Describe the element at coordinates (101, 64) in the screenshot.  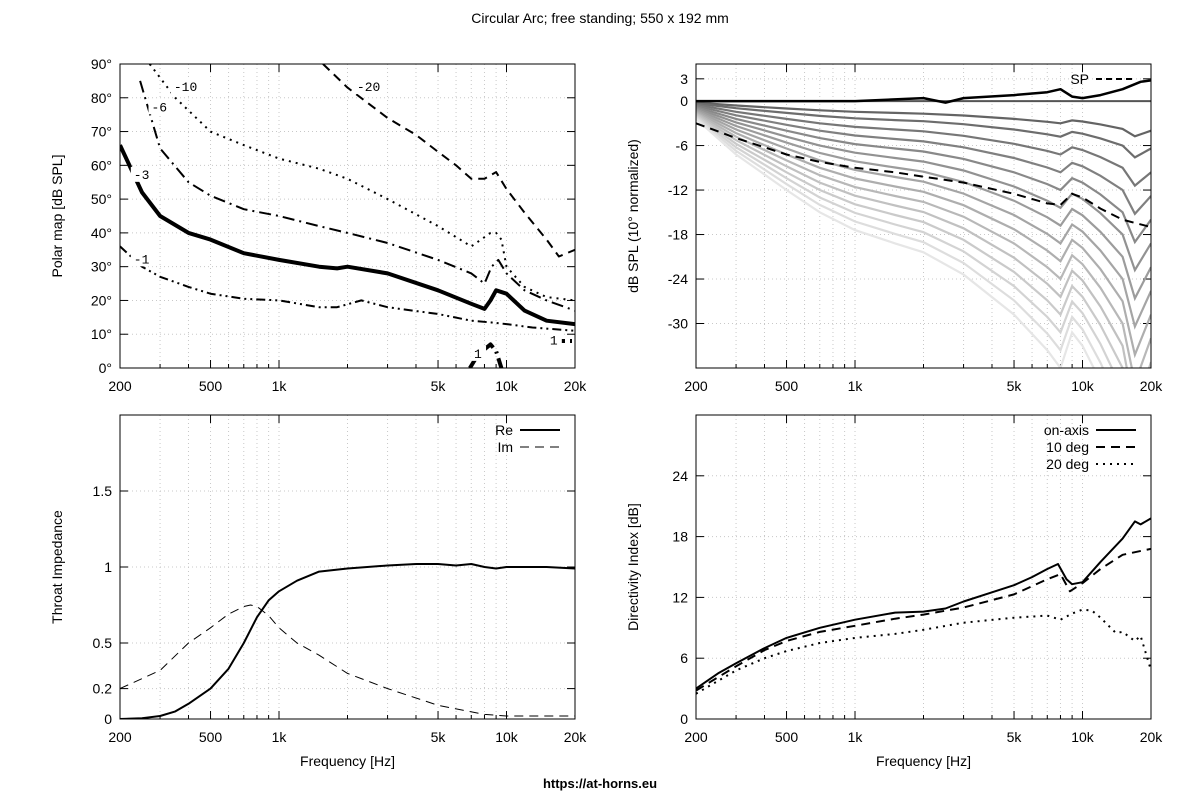
I see `y-tick-label: 90°` at that location.